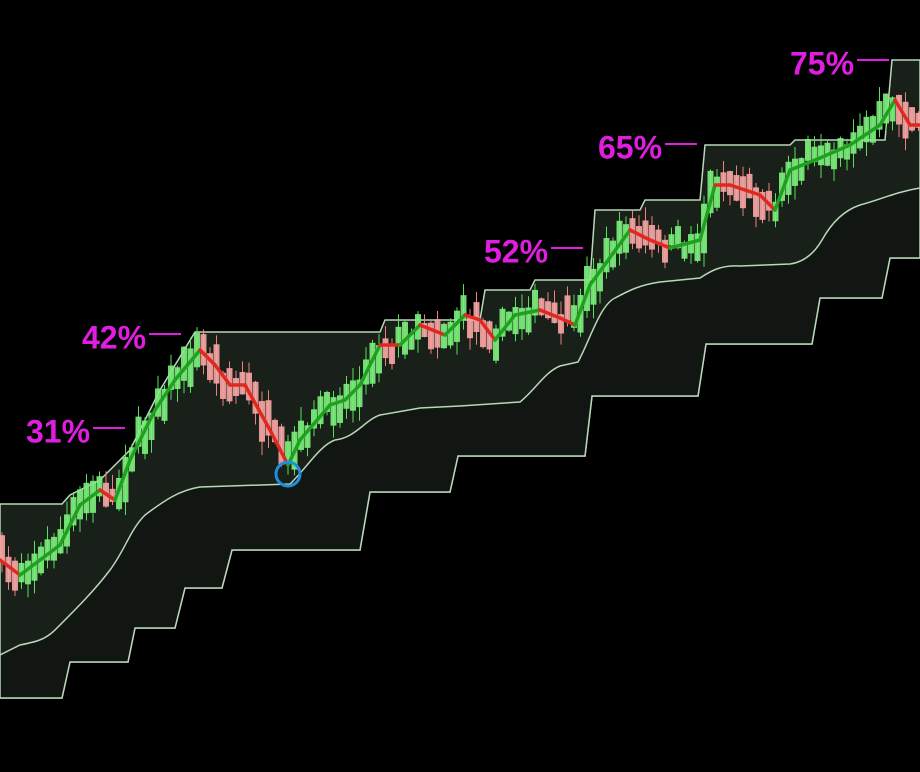 Image resolution: width=920 pixels, height=772 pixels. Describe the element at coordinates (630, 147) in the screenshot. I see `annotation-label: 65%` at that location.